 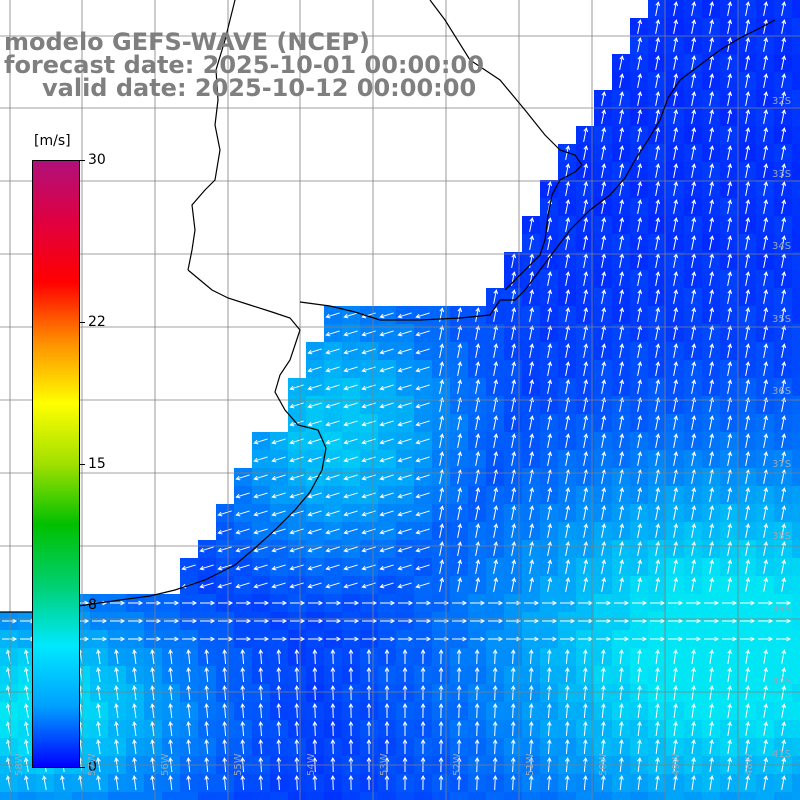 What do you see at coordinates (92, 767) in the screenshot?
I see `colorbar-tick-label: 0` at bounding box center [92, 767].